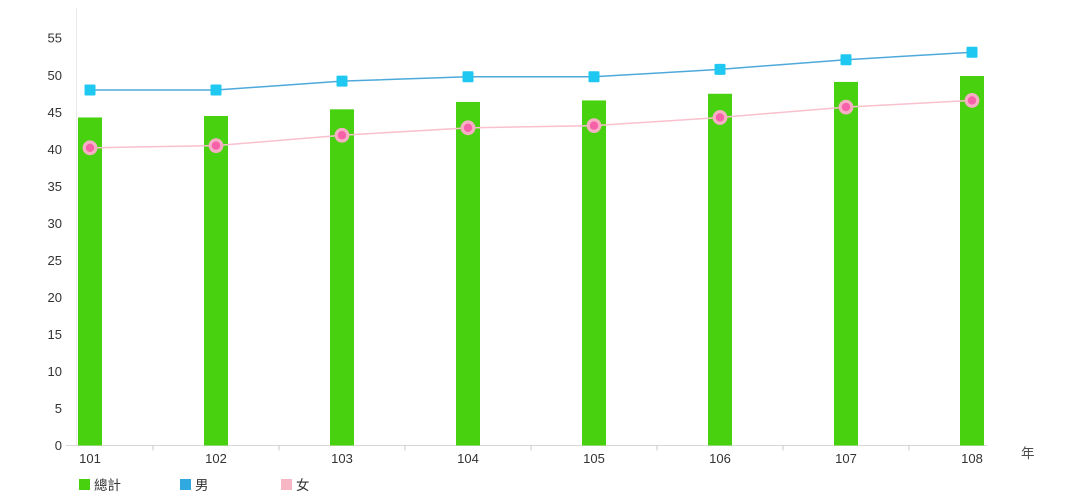 This screenshot has width=1090, height=498. Describe the element at coordinates (720, 458) in the screenshot. I see `x-category-label-106: 106` at that location.